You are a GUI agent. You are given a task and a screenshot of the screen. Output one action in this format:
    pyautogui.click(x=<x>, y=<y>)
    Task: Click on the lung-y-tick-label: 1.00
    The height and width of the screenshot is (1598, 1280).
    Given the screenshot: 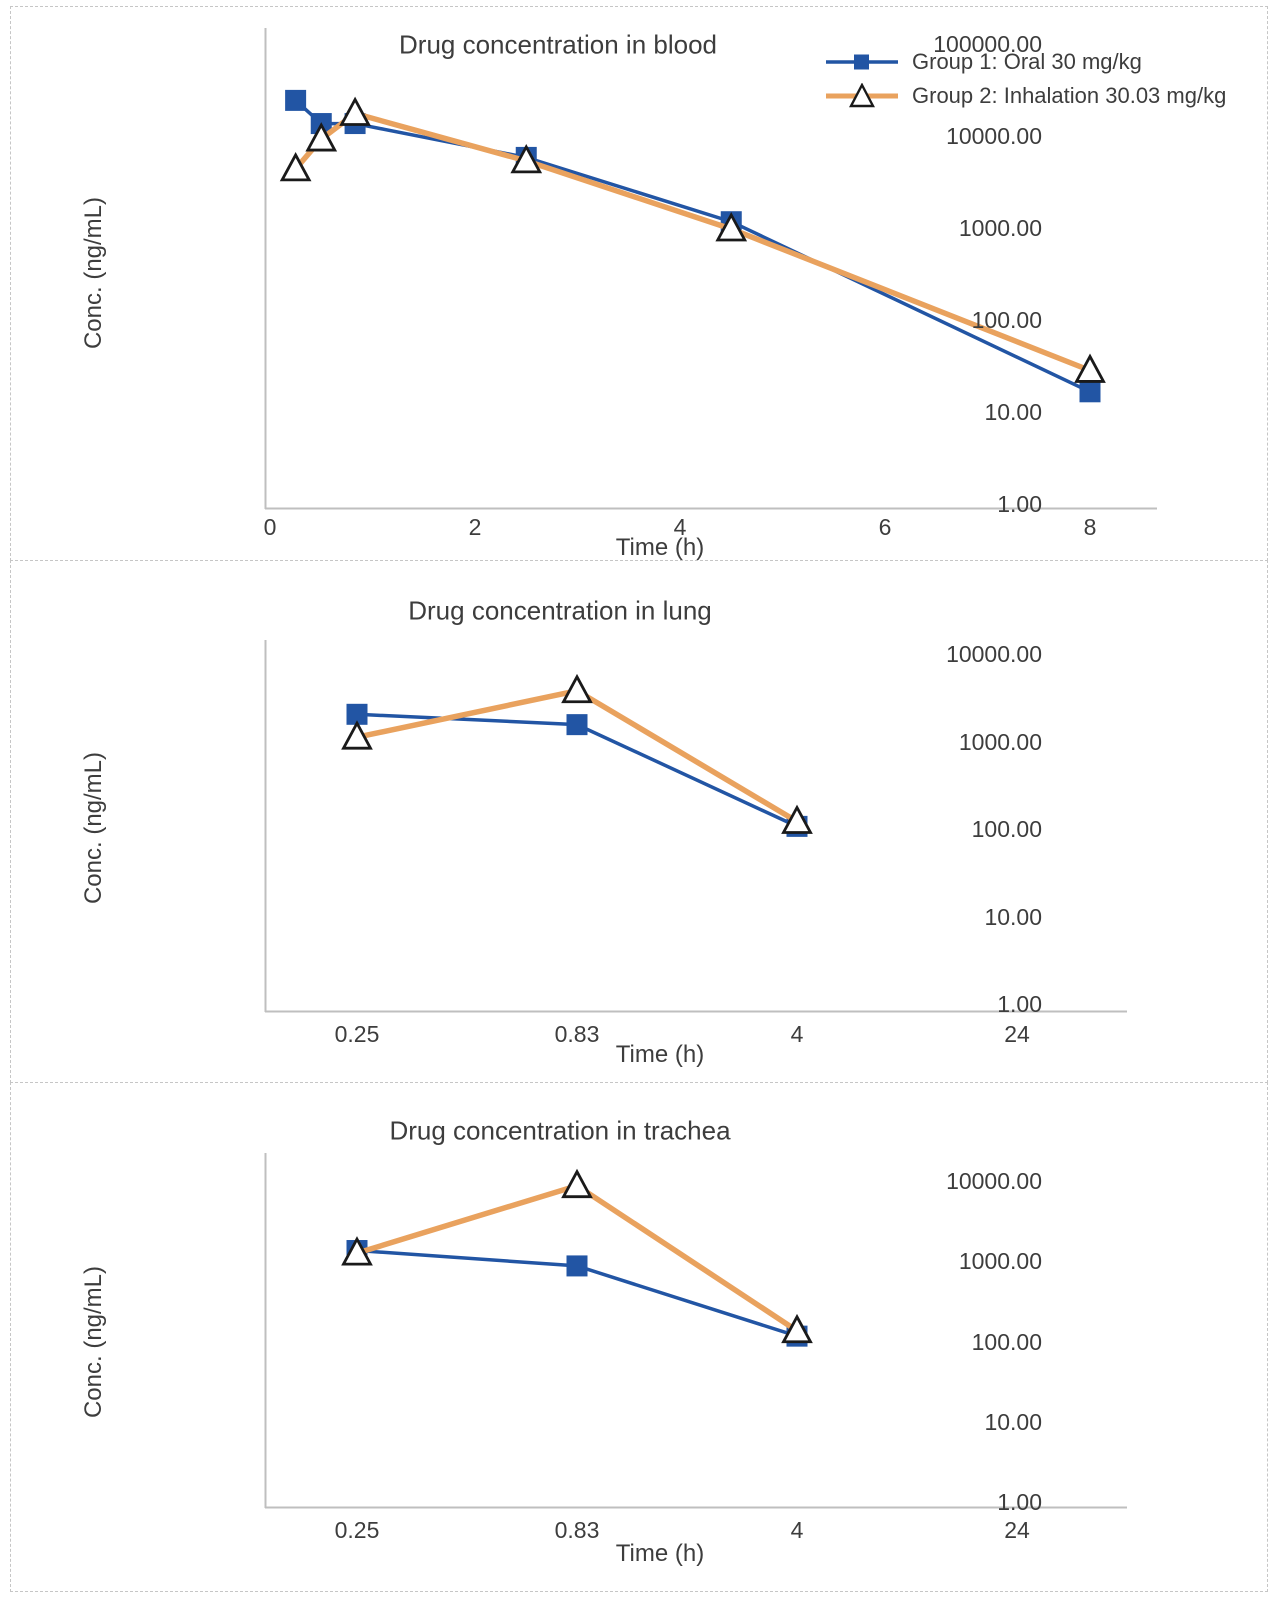 What is the action you would take?
    pyautogui.click(x=1019, y=1004)
    